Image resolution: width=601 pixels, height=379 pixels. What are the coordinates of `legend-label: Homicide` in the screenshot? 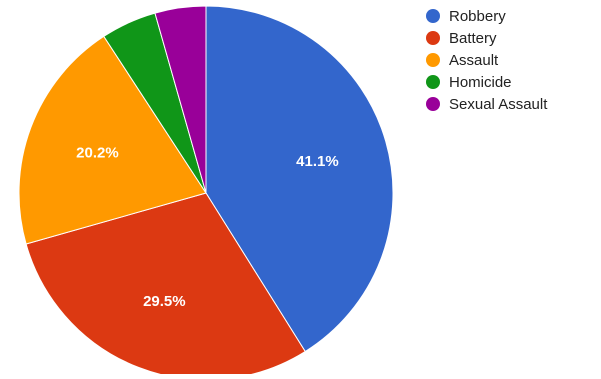 It's located at (480, 82).